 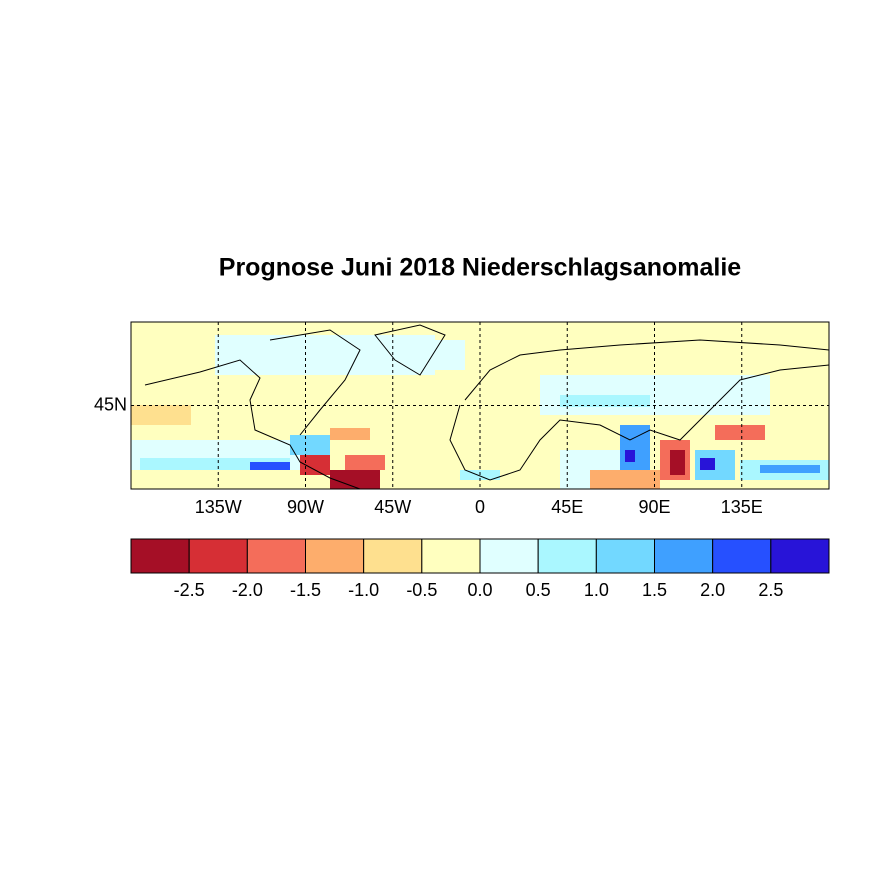 I want to click on colorbar-tick-label: 0.0, so click(x=479, y=590).